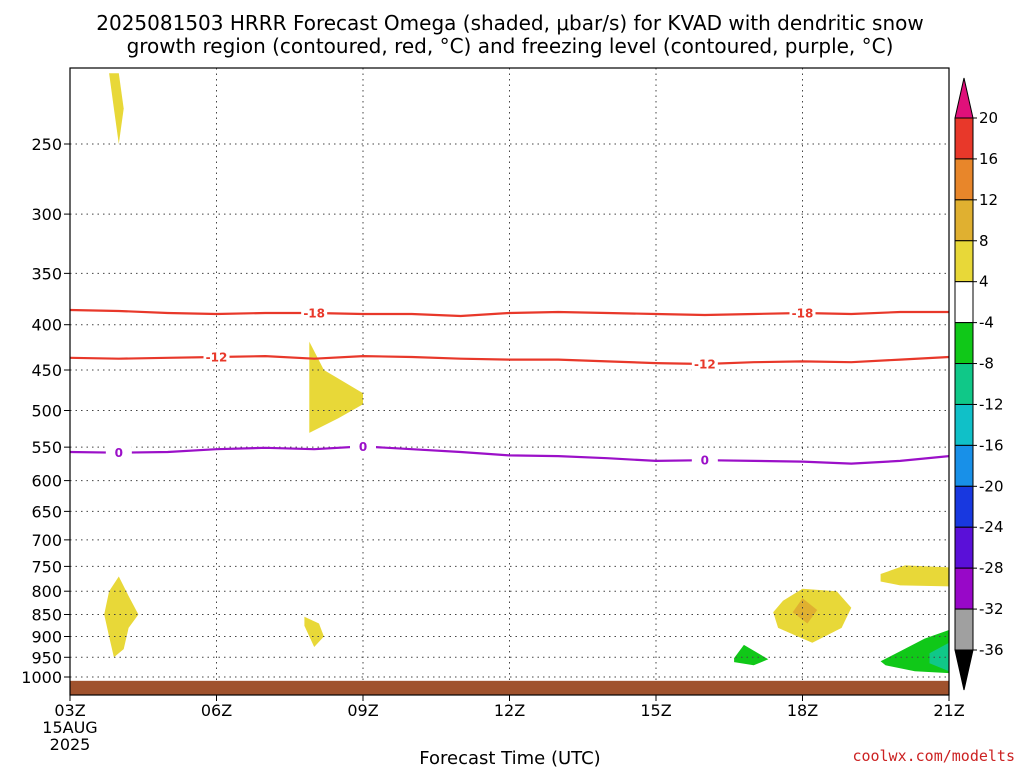 This screenshot has height=768, width=1024. What do you see at coordinates (991, 568) in the screenshot?
I see `colorbar-label-11: -28` at bounding box center [991, 568].